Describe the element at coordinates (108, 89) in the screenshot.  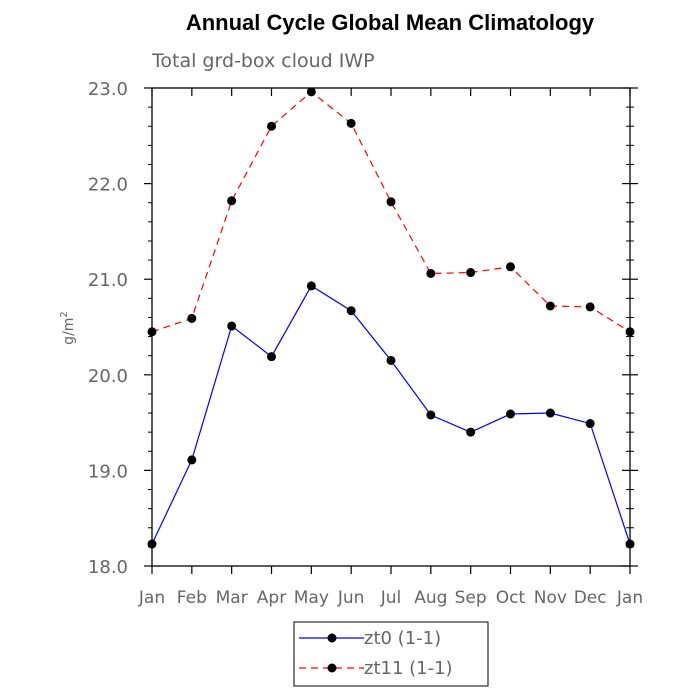
I see `y-tick-label: 23.0` at that location.